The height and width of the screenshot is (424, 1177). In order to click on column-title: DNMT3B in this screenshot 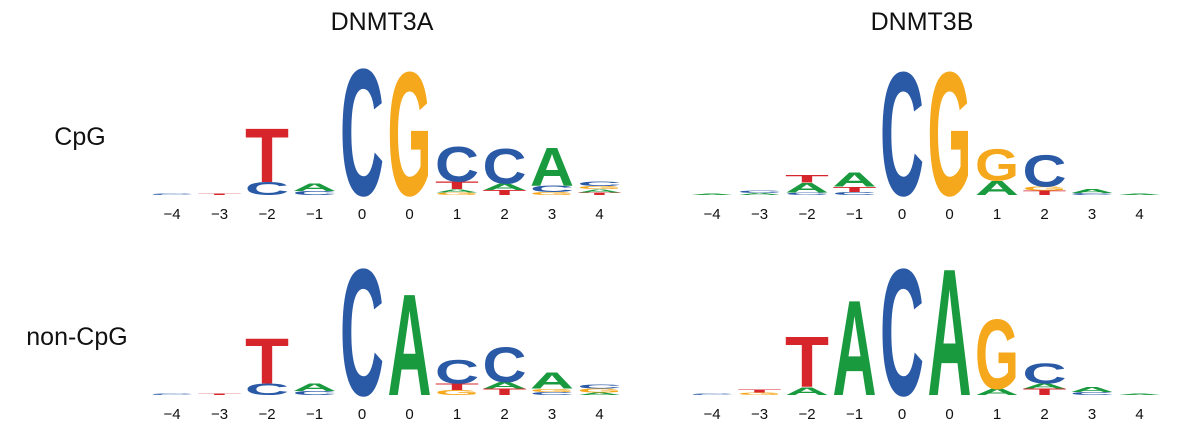, I will do `click(922, 22)`.